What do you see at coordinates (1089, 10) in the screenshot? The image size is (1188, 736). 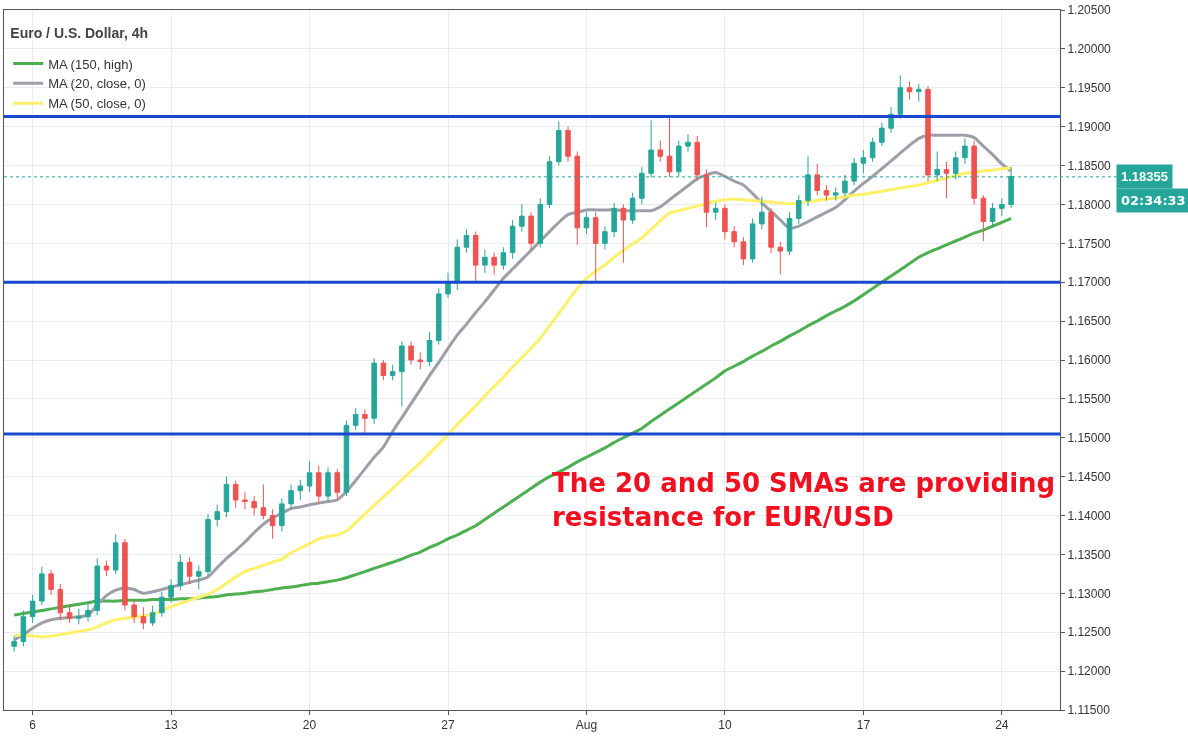 I see `y-tick-label: 1.20500` at bounding box center [1089, 10].